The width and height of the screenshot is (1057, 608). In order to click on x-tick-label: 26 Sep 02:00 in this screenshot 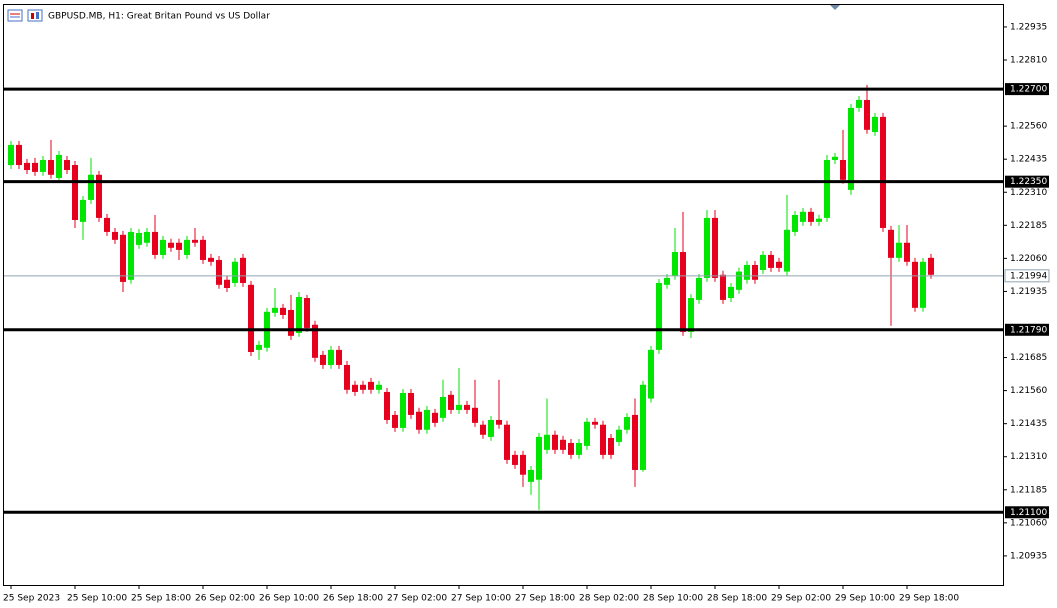, I will do `click(225, 599)`.